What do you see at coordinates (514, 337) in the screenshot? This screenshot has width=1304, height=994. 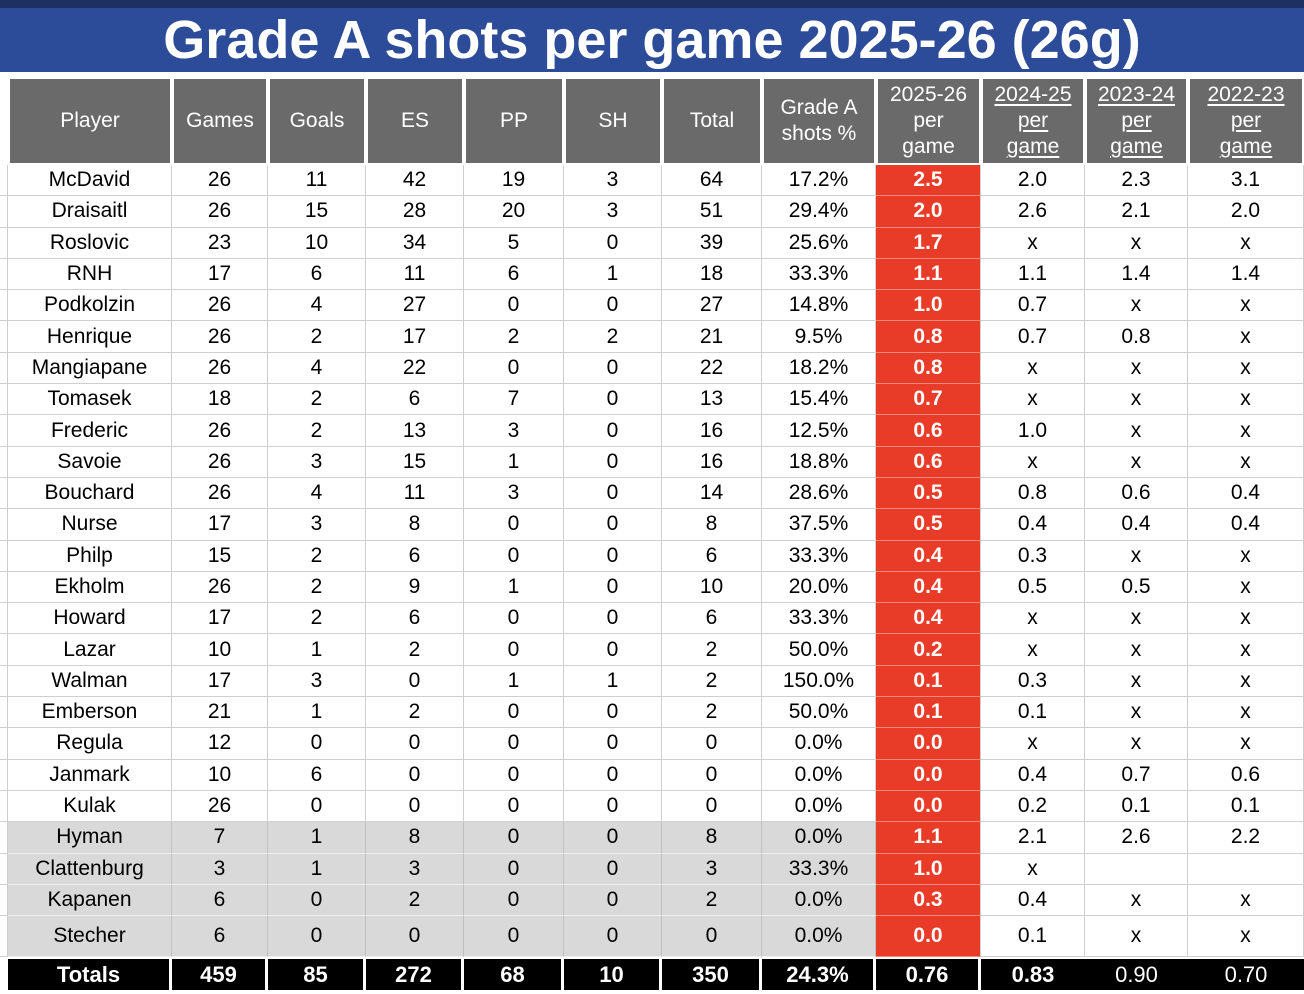 I see `cell-pp: 2` at bounding box center [514, 337].